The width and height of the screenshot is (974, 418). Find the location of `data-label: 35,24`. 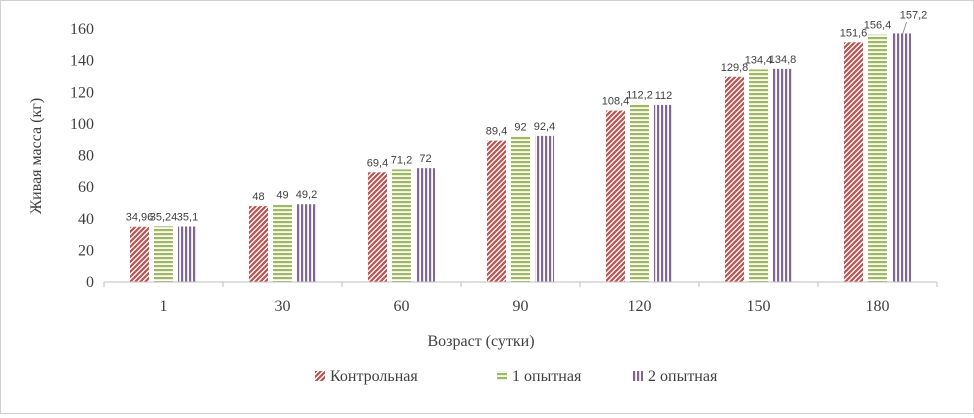

data-label: 35,24 is located at coordinates (164, 217).